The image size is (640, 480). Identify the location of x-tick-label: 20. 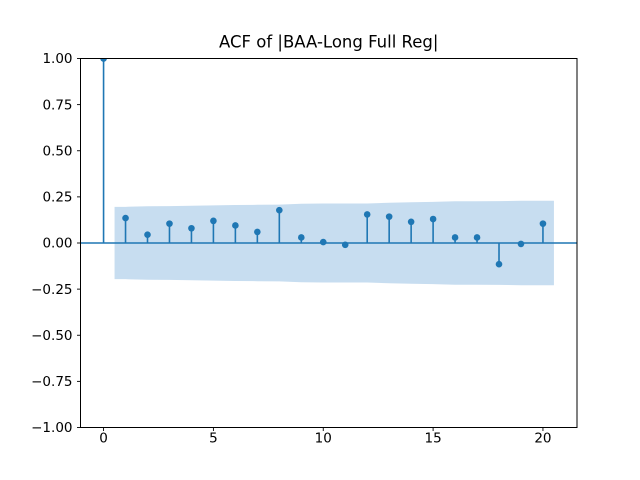
(542, 439).